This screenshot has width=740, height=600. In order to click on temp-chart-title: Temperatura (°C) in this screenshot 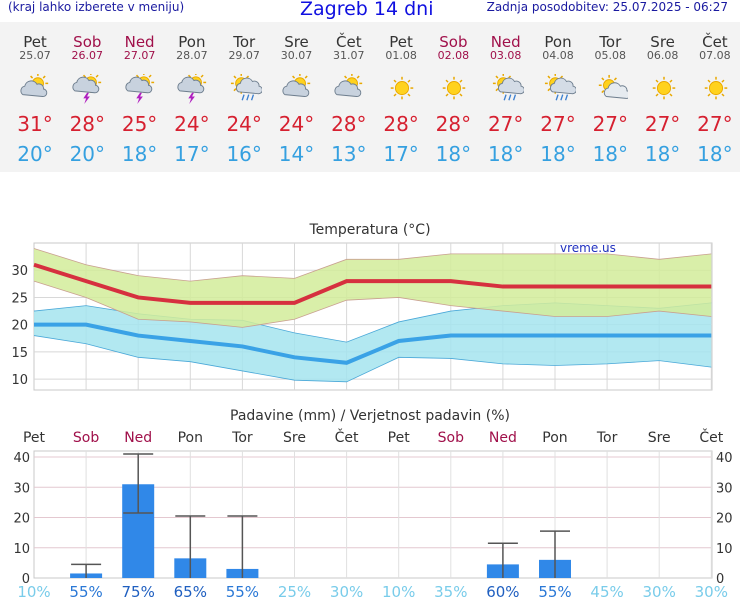, I will do `click(369, 230)`.